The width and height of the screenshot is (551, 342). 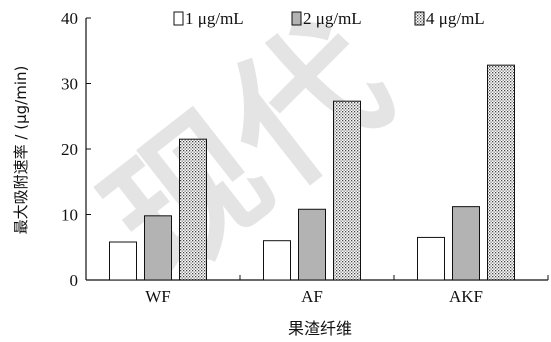 I want to click on y-tick-label: 30, so click(x=69, y=84).